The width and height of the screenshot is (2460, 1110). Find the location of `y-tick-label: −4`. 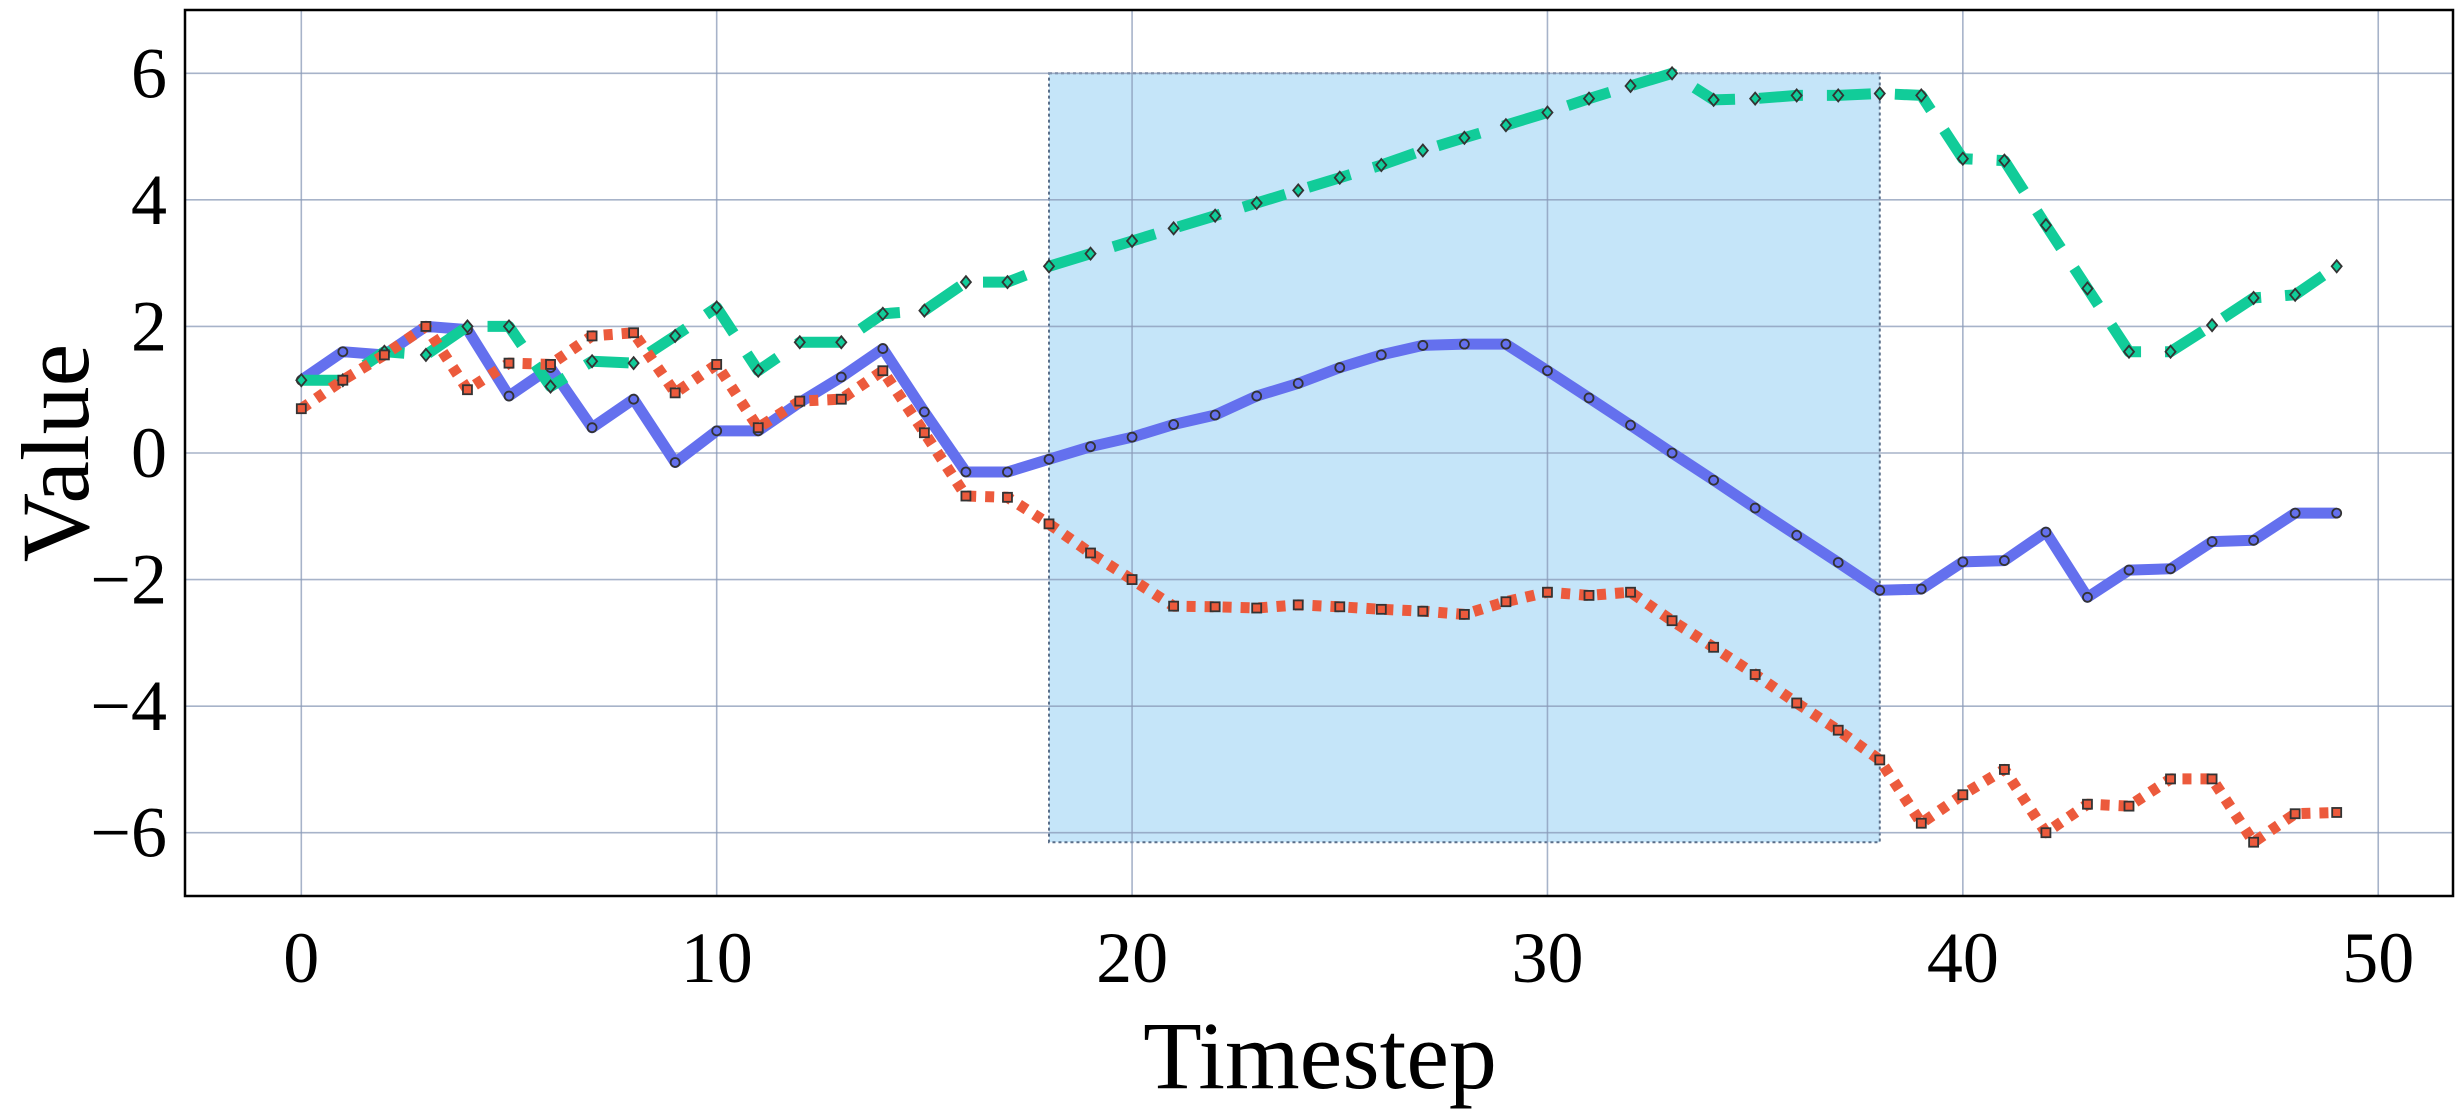

y-tick-label: −4 is located at coordinates (128, 706).